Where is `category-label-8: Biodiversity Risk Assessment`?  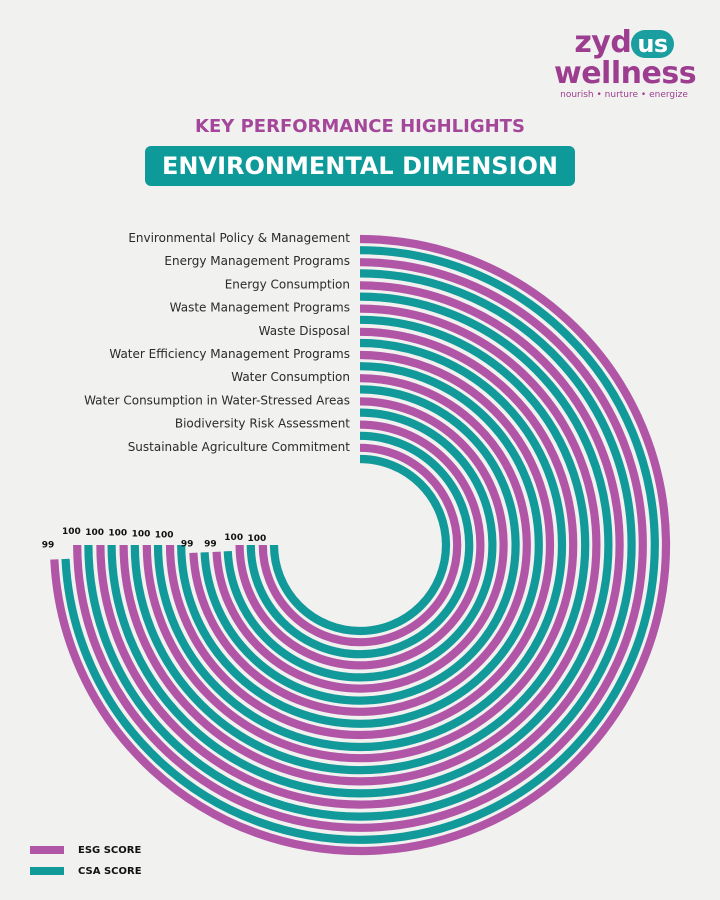
category-label-8: Biodiversity Risk Assessment is located at coordinates (262, 424).